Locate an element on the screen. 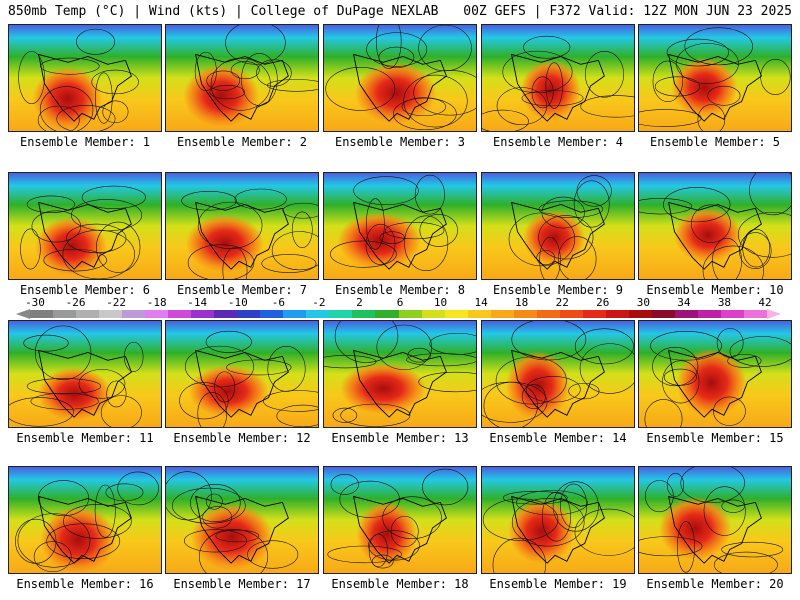 The width and height of the screenshot is (800, 600). colorbar-high-arrow is located at coordinates (774, 314).